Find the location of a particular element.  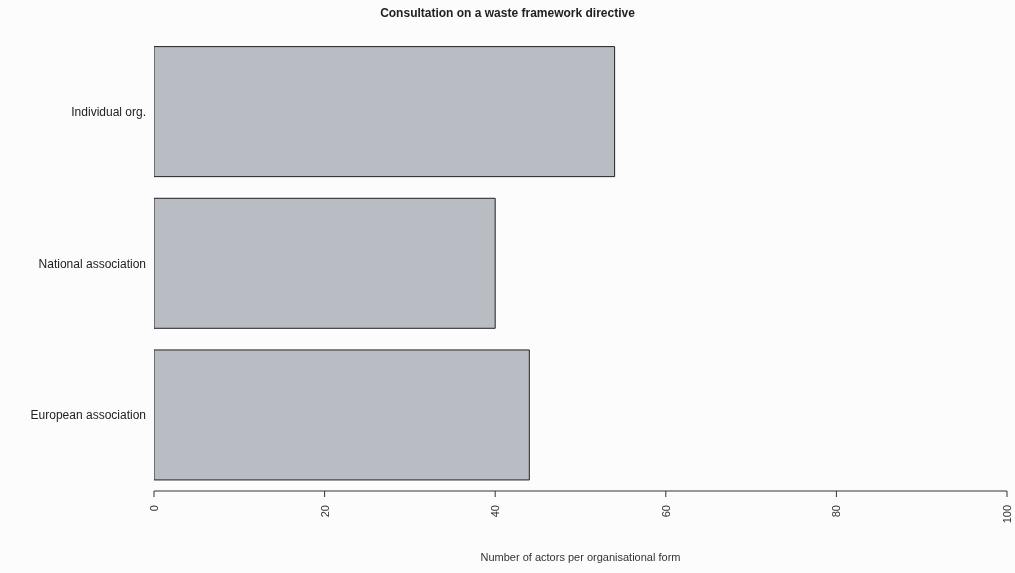

chart-title: Consultation on a waste framework directive is located at coordinates (507, 13).